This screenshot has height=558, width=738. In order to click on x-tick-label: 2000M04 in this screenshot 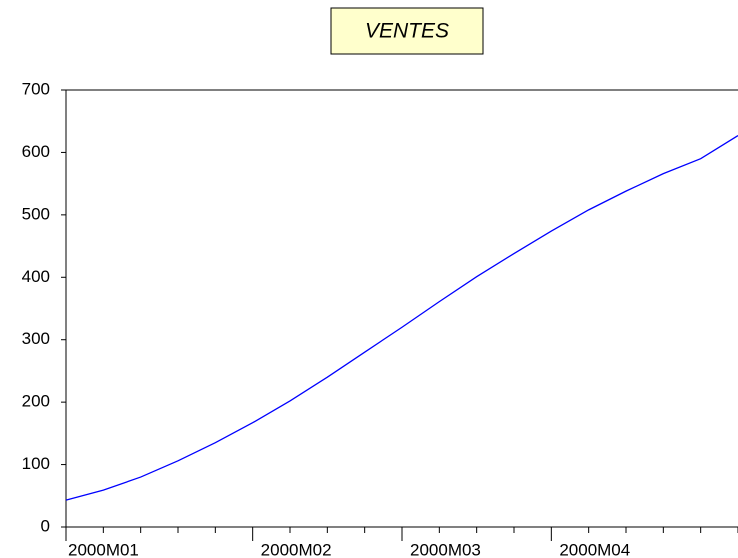, I will do `click(594, 549)`.